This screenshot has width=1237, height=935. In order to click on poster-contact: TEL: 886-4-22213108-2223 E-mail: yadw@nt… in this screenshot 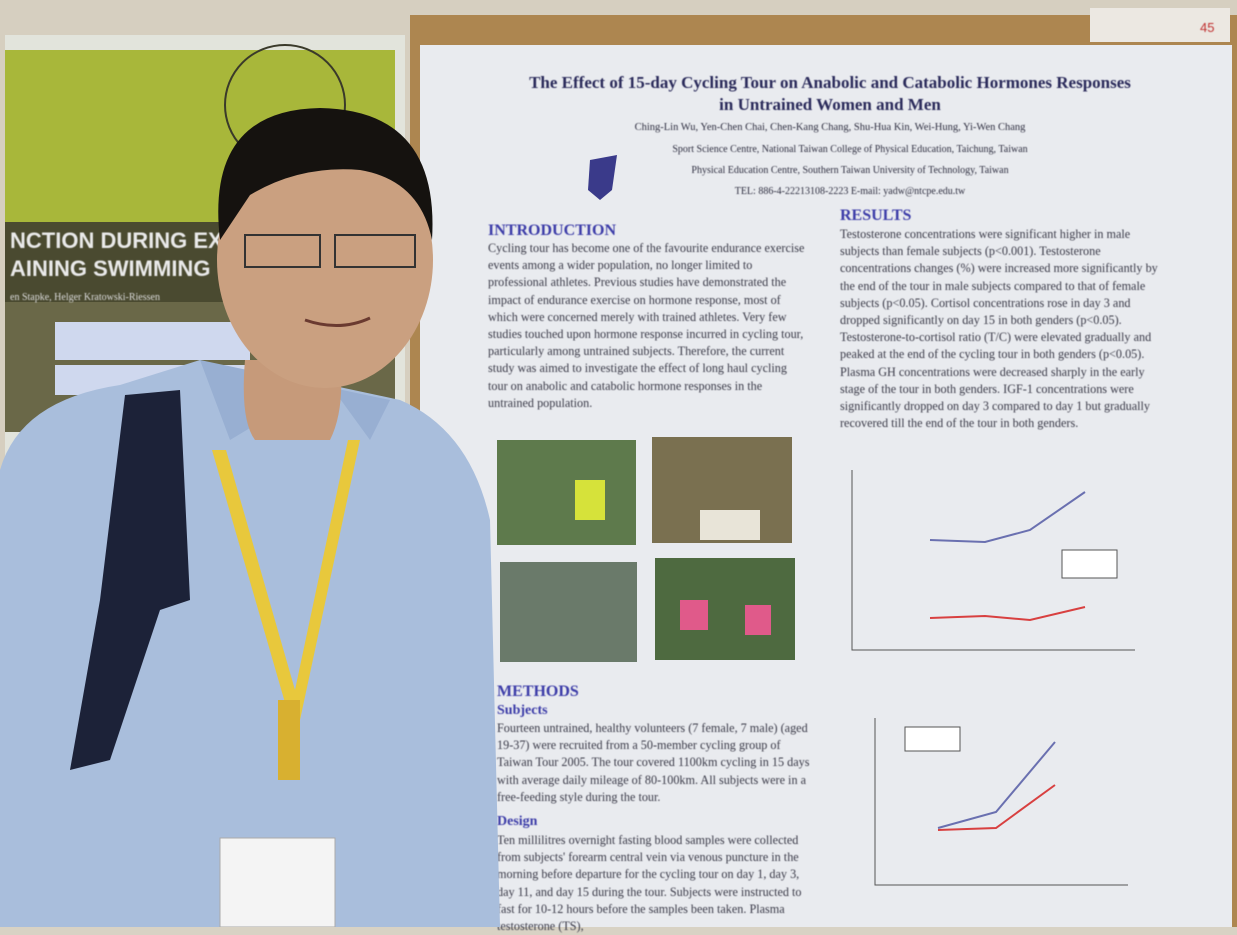, I will do `click(850, 191)`.